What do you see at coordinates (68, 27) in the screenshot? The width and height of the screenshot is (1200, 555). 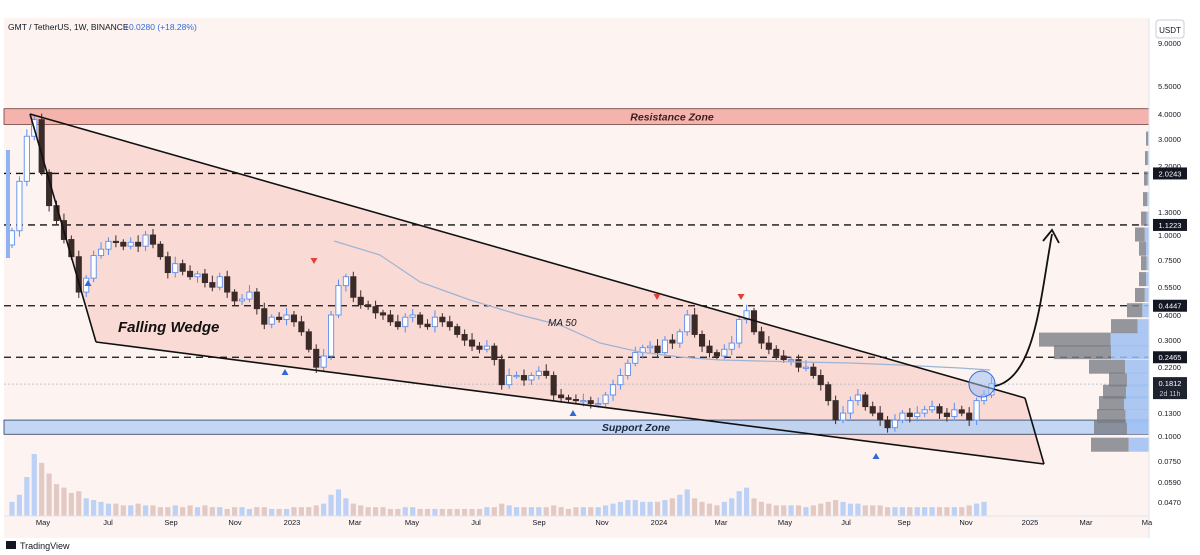 I see `symbol-title: GMT / TetherUS, 1W, BINANCE` at bounding box center [68, 27].